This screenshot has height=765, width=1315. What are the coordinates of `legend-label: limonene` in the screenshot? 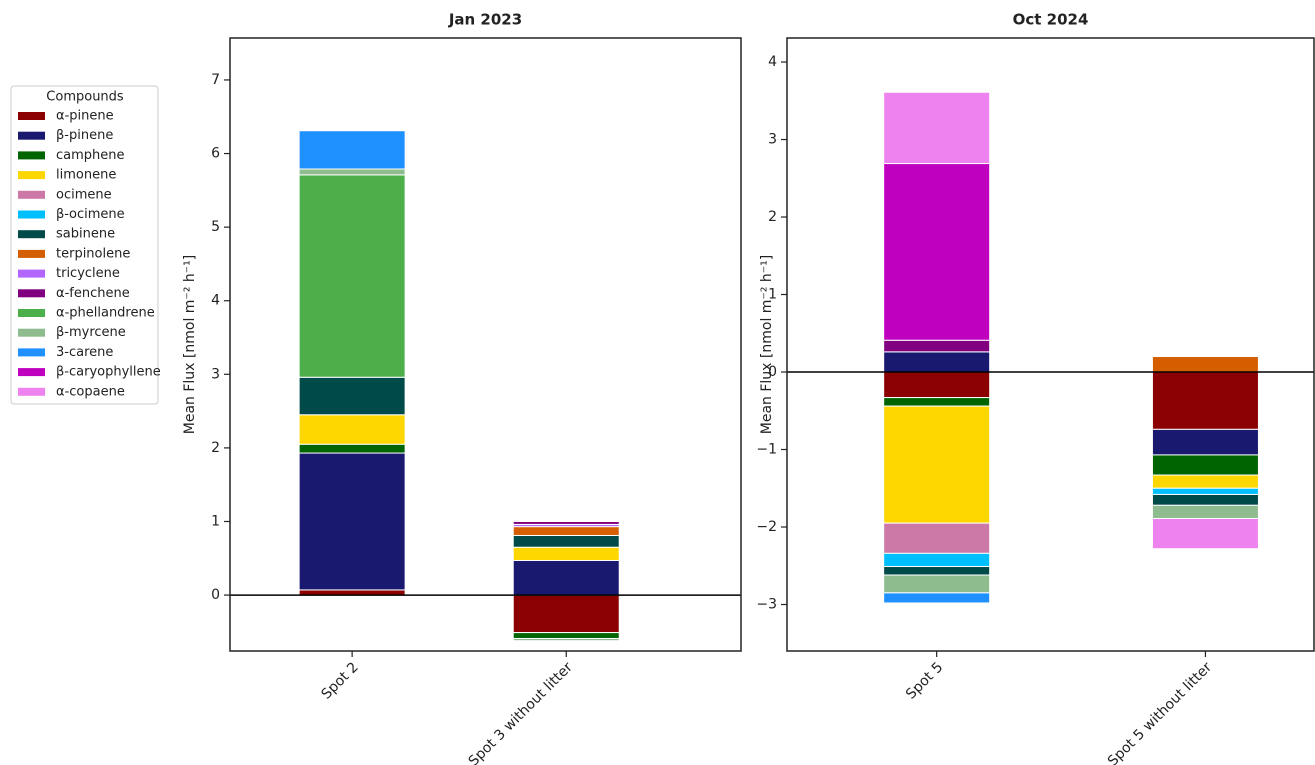 It's located at (86, 175).